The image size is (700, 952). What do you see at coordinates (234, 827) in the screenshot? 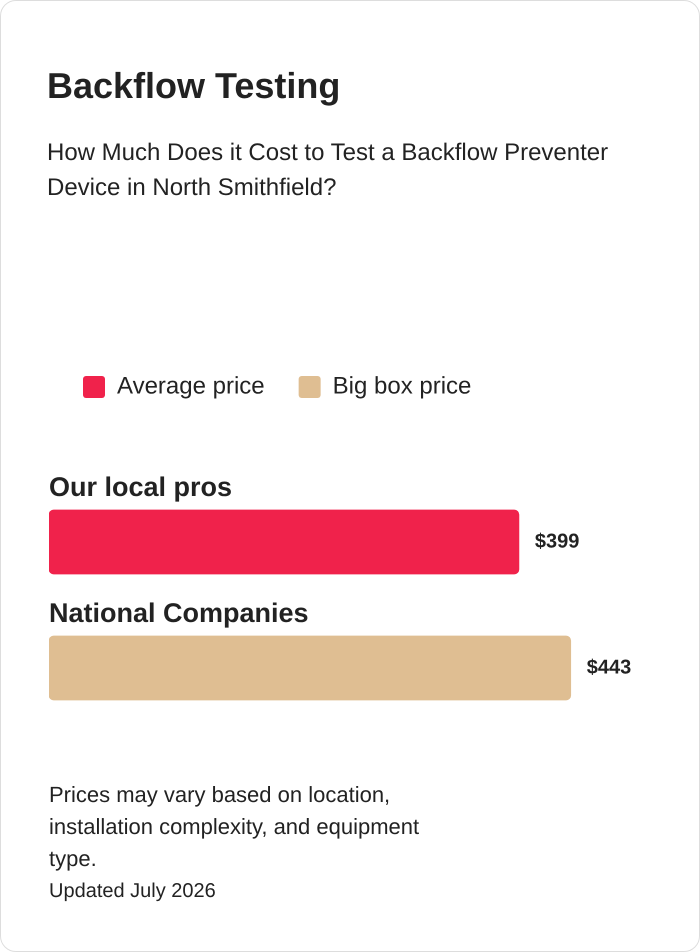
I see `text: Prices may vary based on location, installation complexity, and equipment type.` at bounding box center [234, 827].